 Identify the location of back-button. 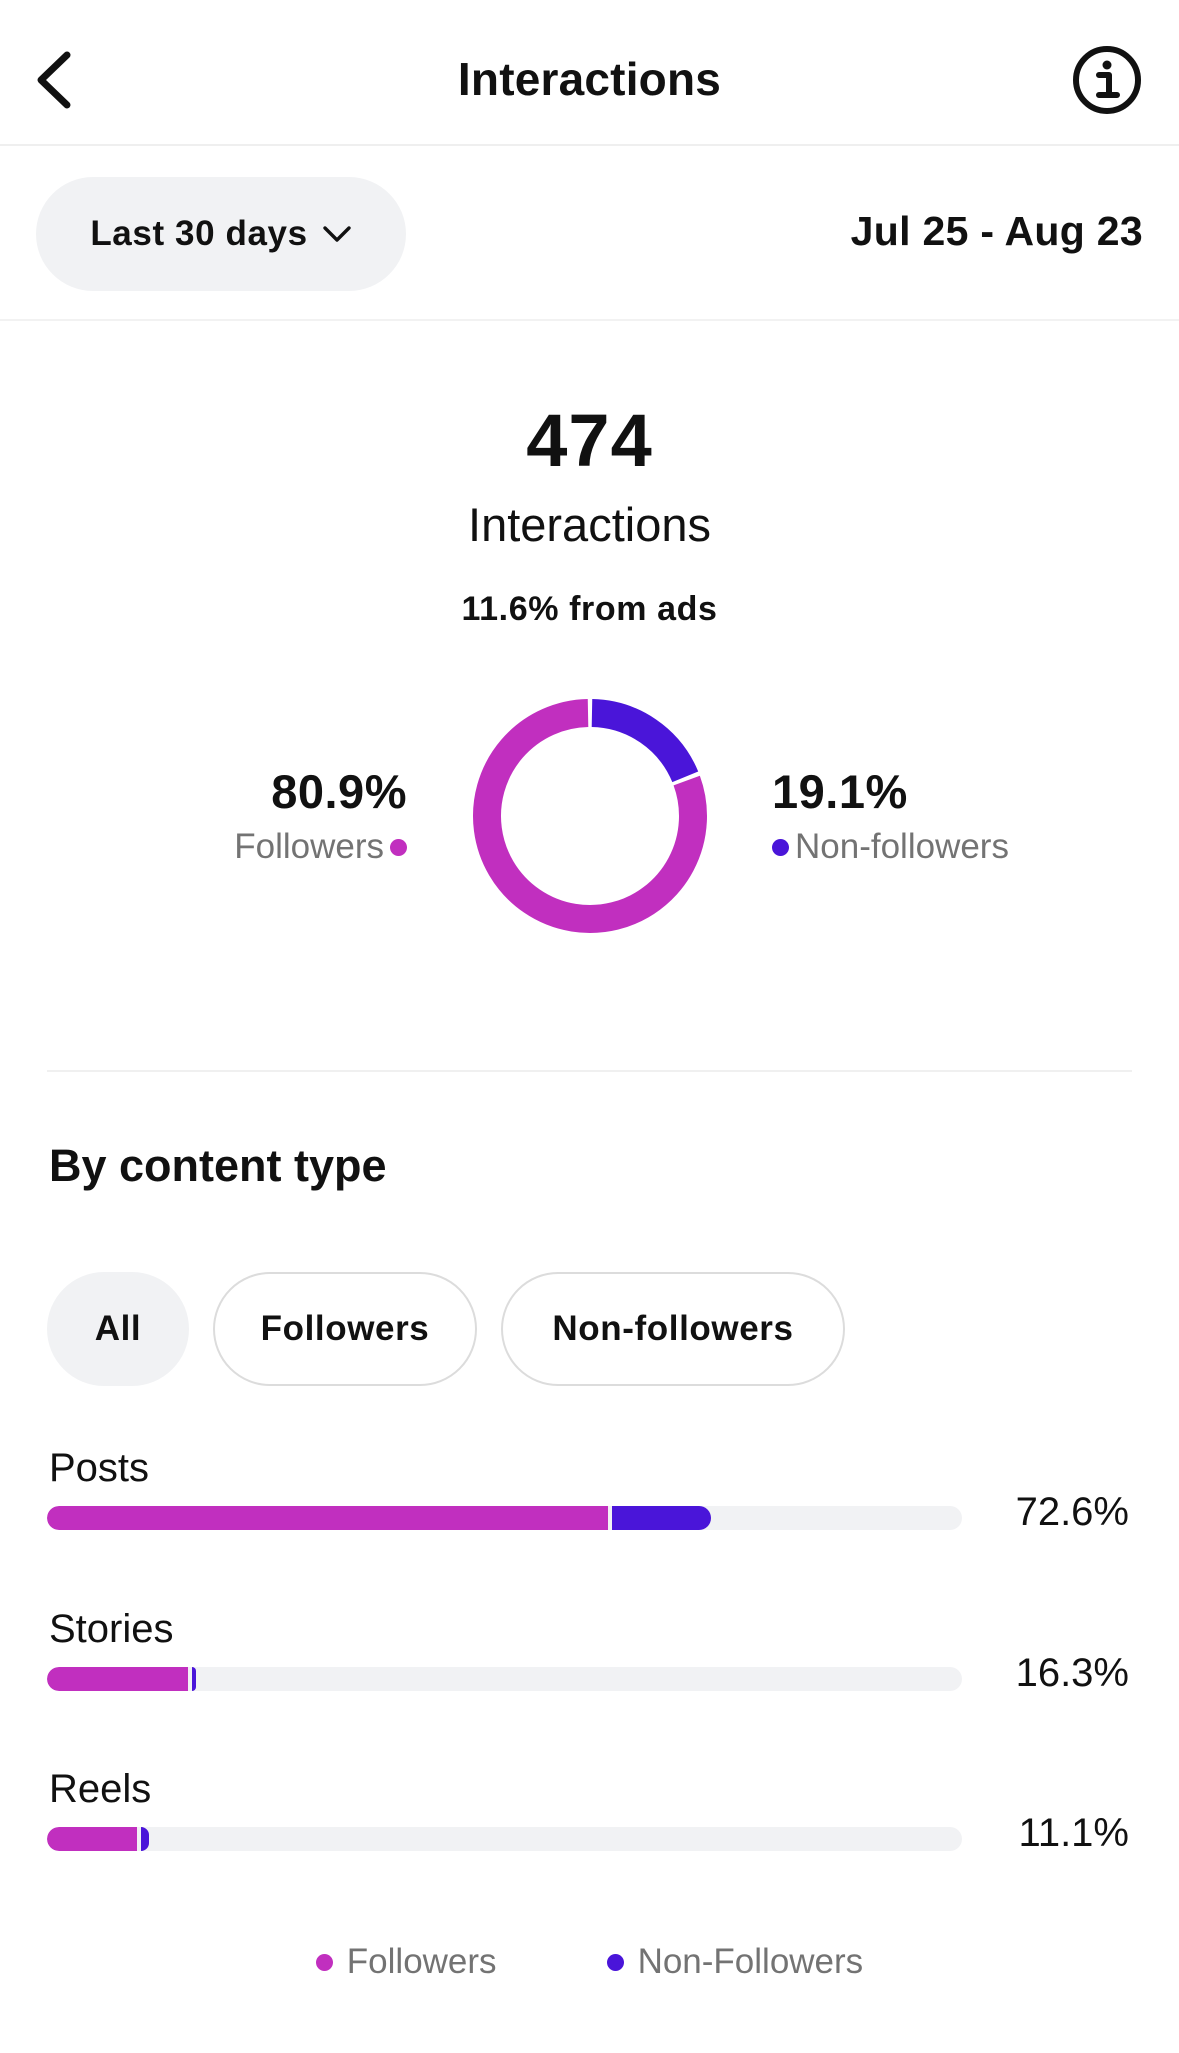
(53, 80).